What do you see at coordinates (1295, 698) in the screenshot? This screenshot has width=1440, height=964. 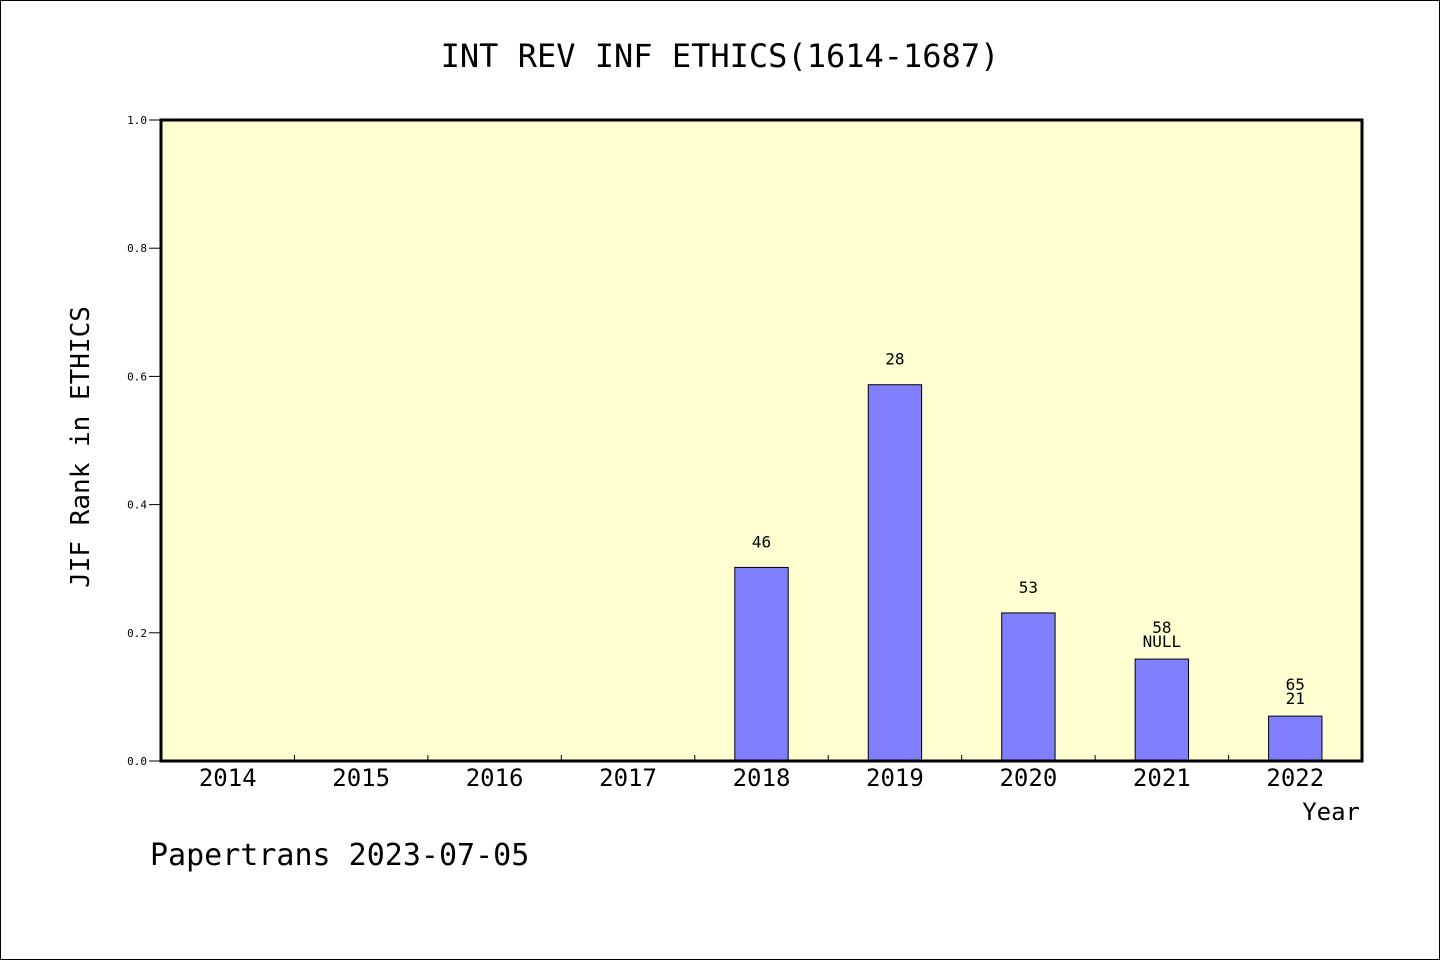 I see `bar-value-label-2022-1: 21` at bounding box center [1295, 698].